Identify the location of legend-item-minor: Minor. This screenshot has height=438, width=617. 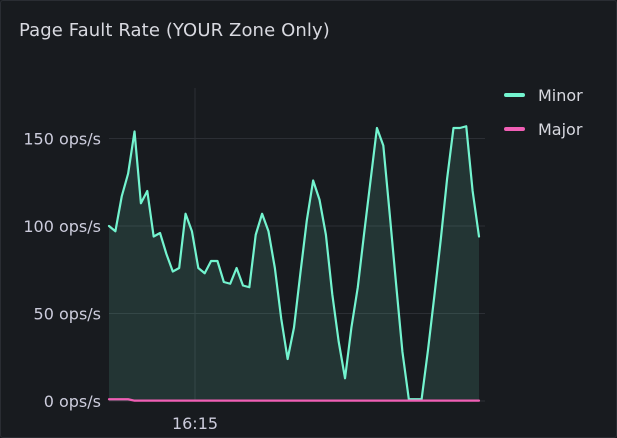
(543, 95).